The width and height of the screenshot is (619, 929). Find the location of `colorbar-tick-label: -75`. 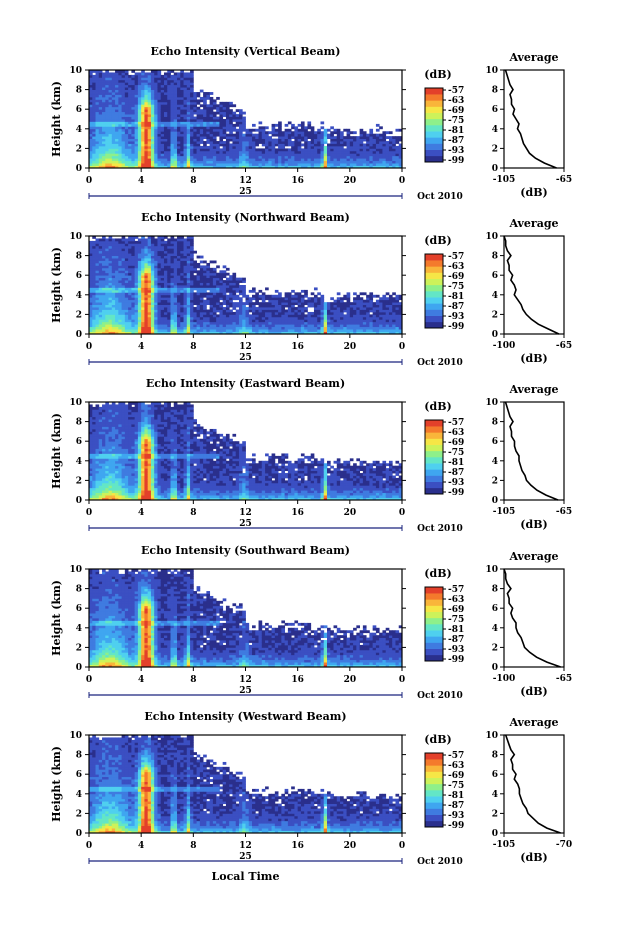

colorbar-tick-label: -75 is located at coordinates (456, 287).